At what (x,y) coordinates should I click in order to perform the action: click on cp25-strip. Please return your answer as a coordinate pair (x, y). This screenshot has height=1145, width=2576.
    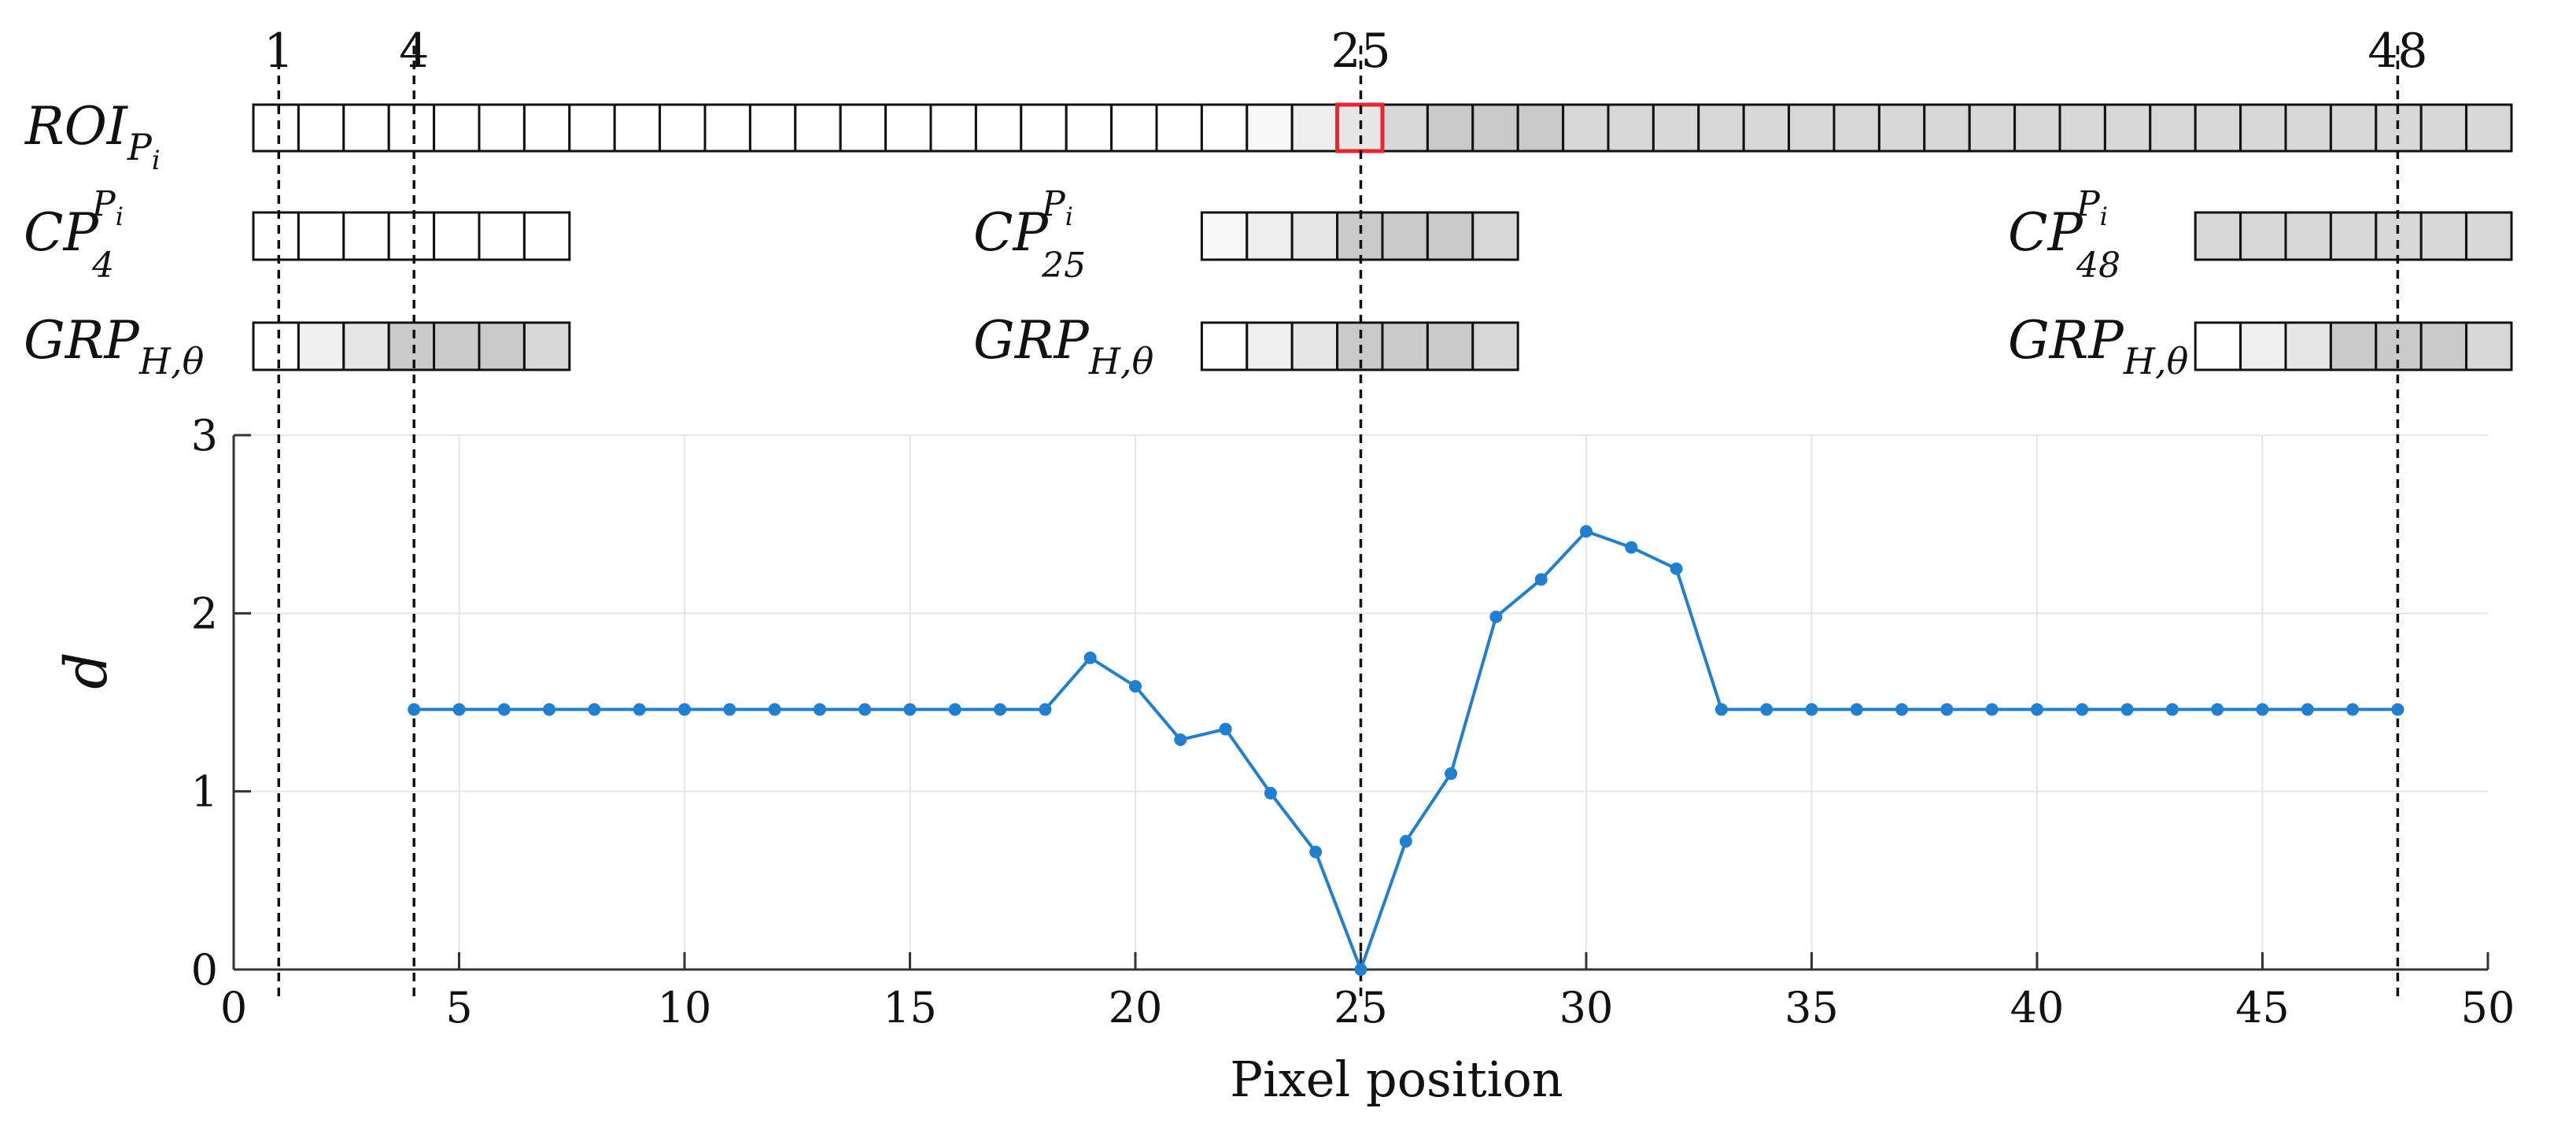
    Looking at the image, I should click on (1359, 236).